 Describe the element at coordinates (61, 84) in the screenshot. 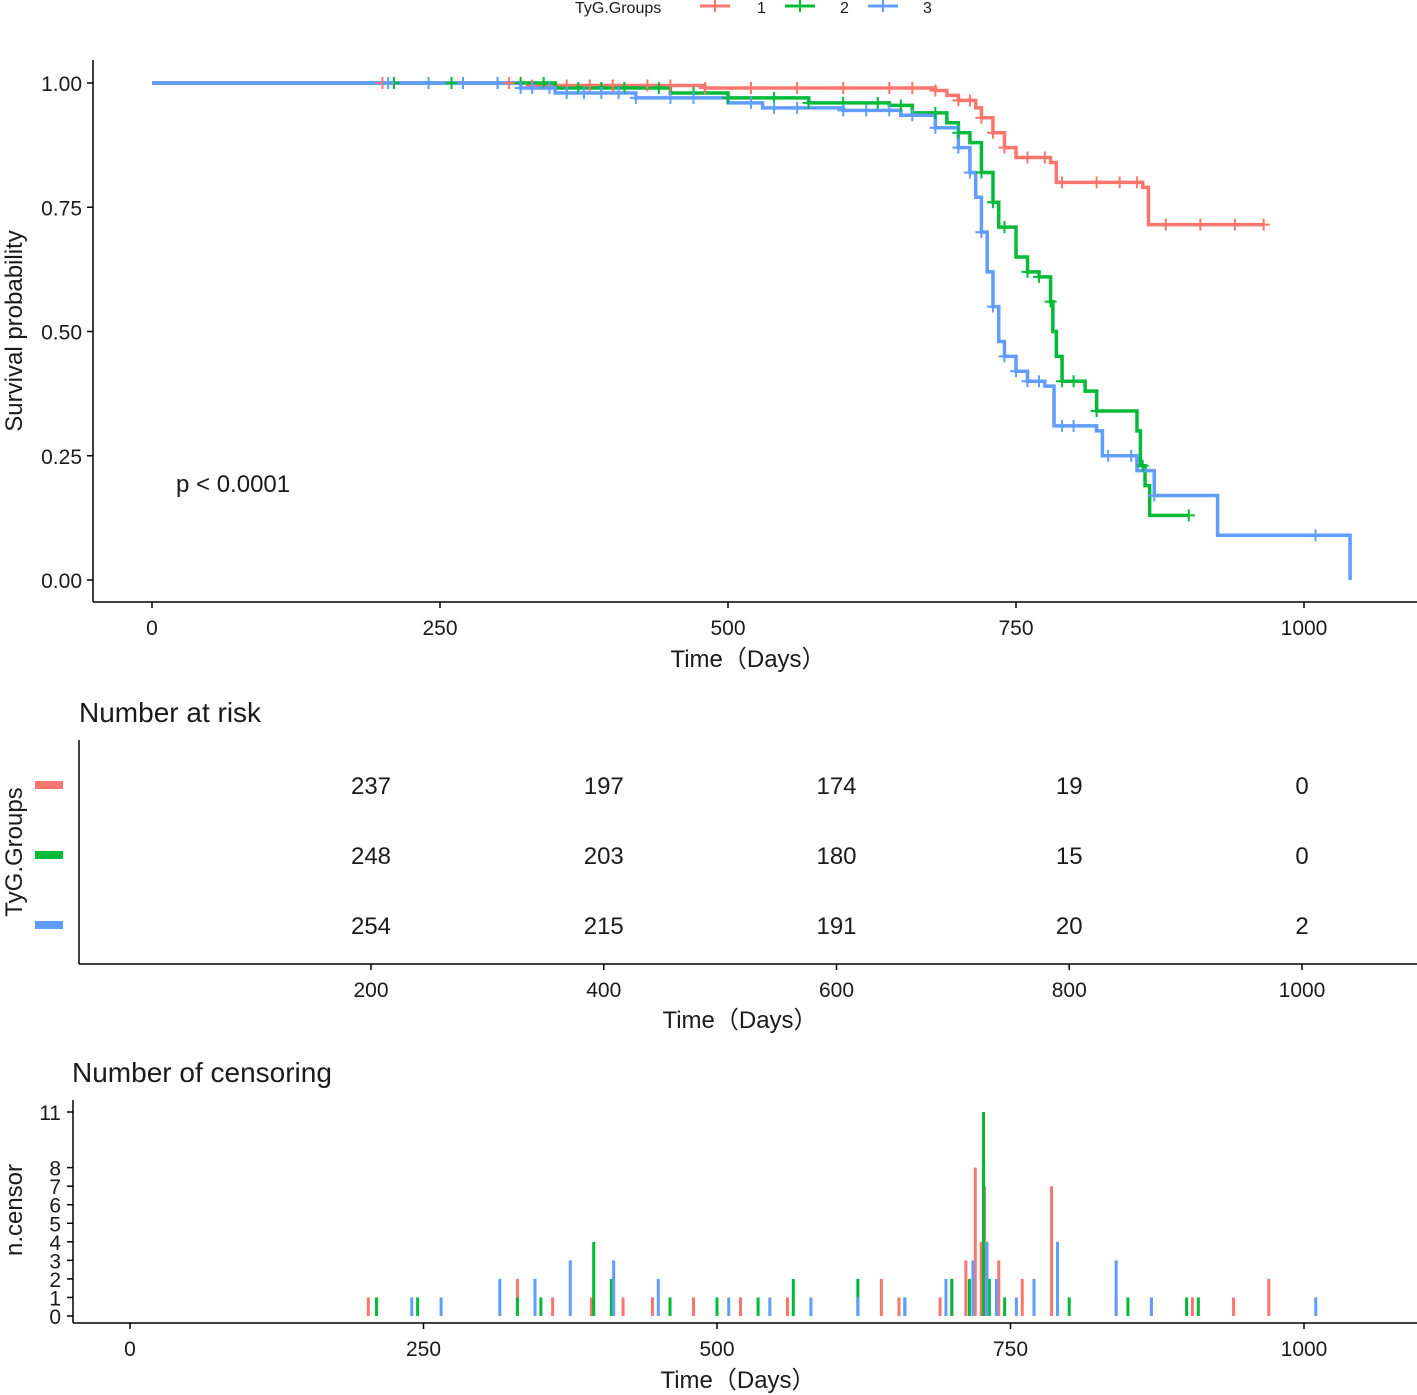

I see `survival-y-tick-label: 1.00` at that location.